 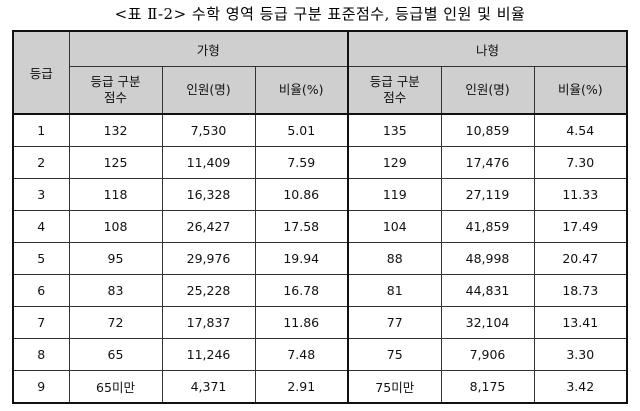 I want to click on b-people-cell: 32,104, so click(x=487, y=322).